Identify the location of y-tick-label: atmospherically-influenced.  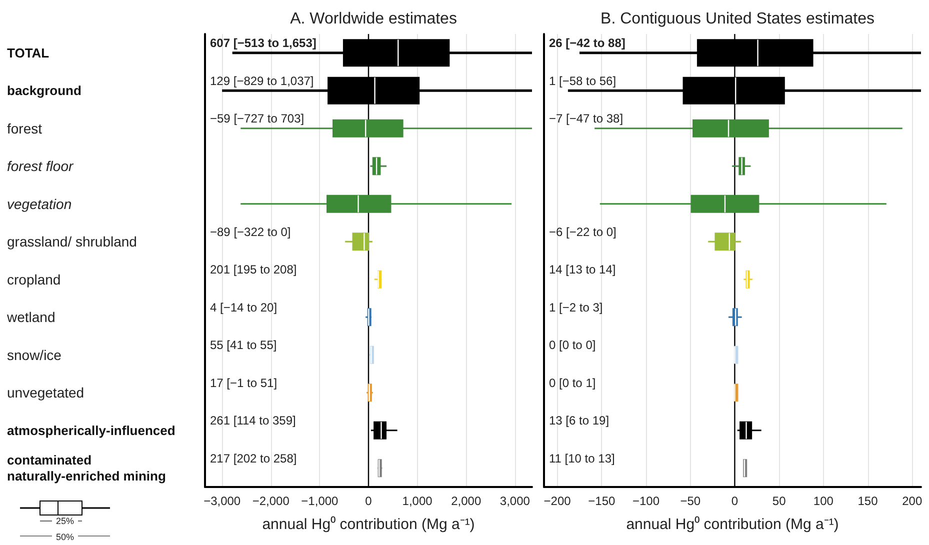
(91, 430).